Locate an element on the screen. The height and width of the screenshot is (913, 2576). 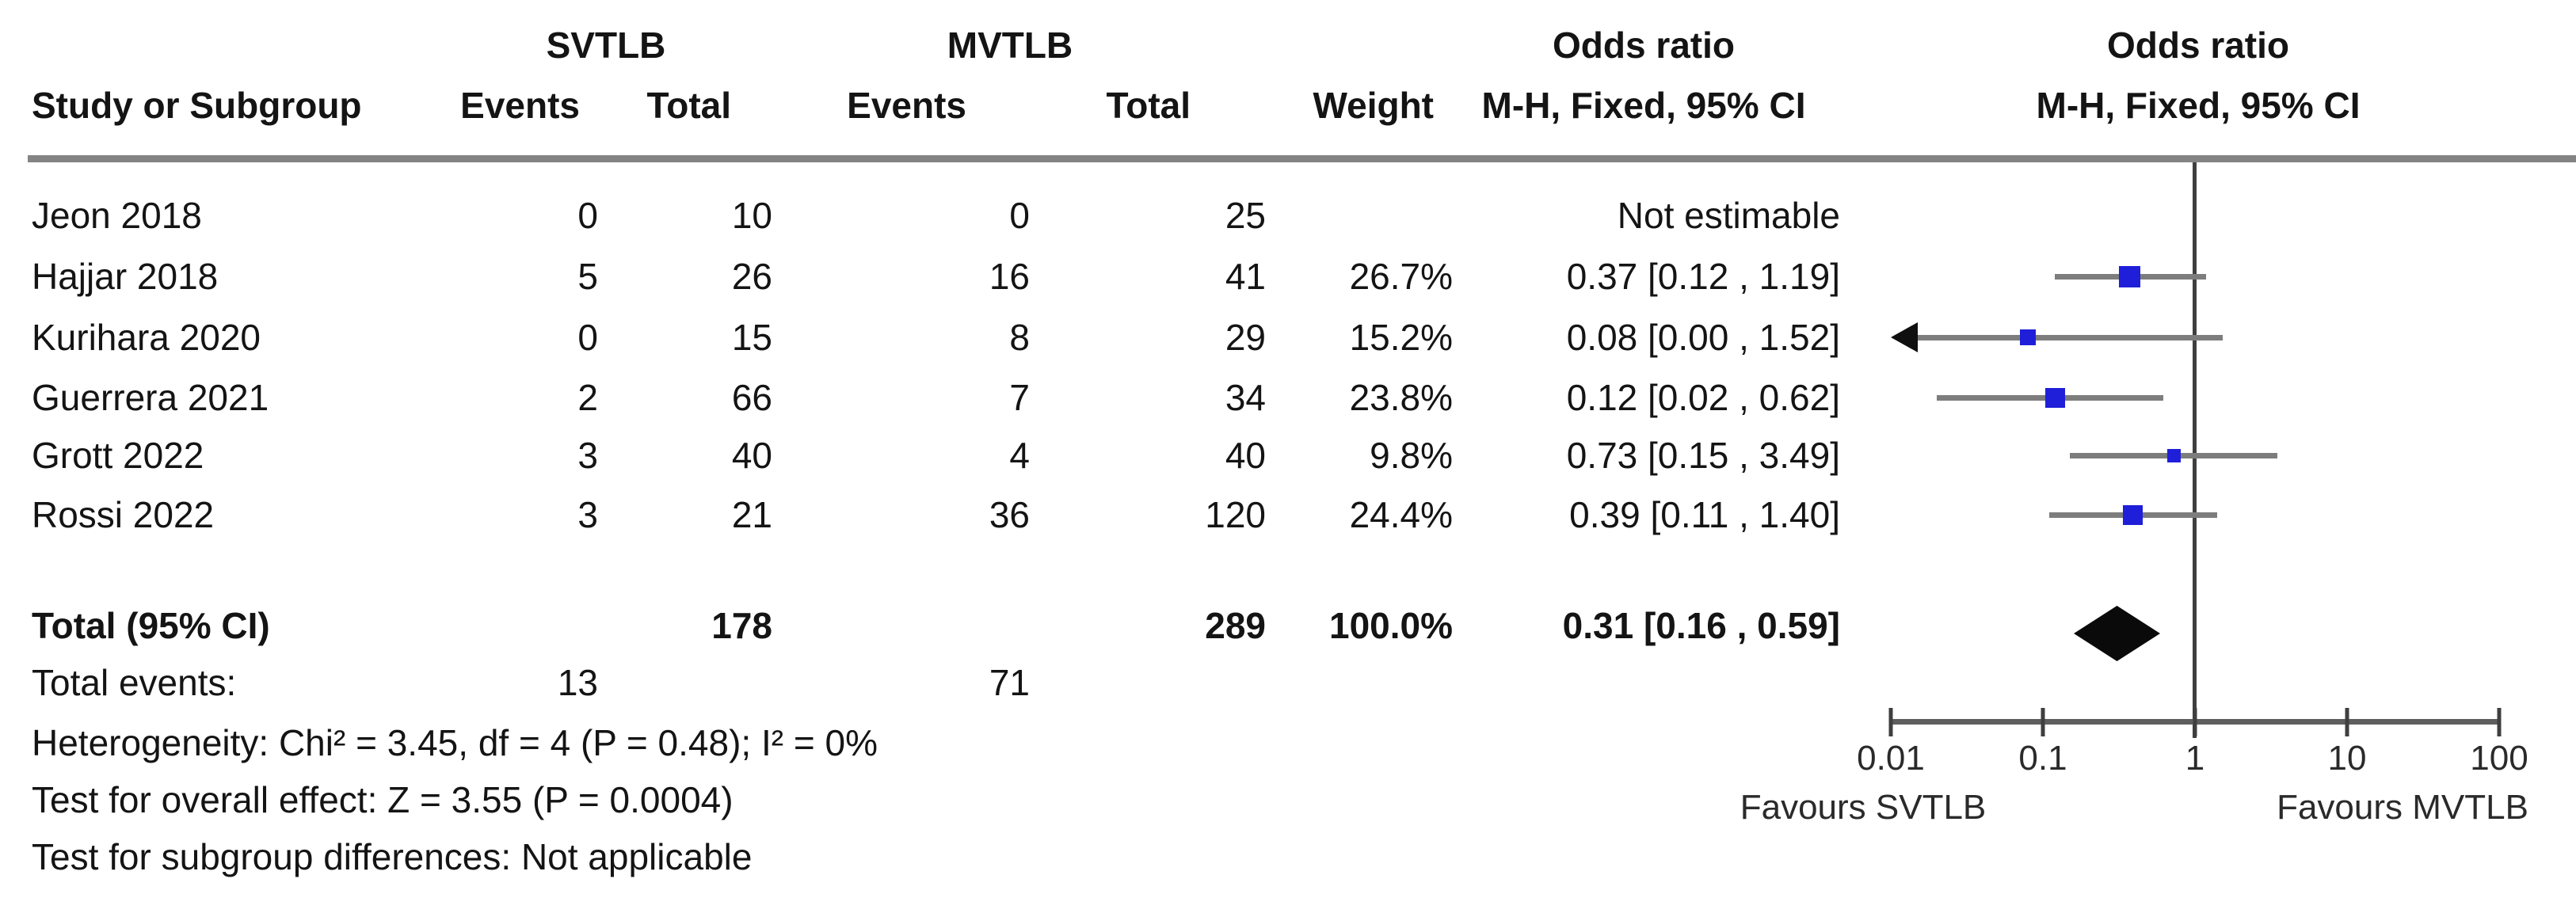
tick-0.1 is located at coordinates (2043, 722).